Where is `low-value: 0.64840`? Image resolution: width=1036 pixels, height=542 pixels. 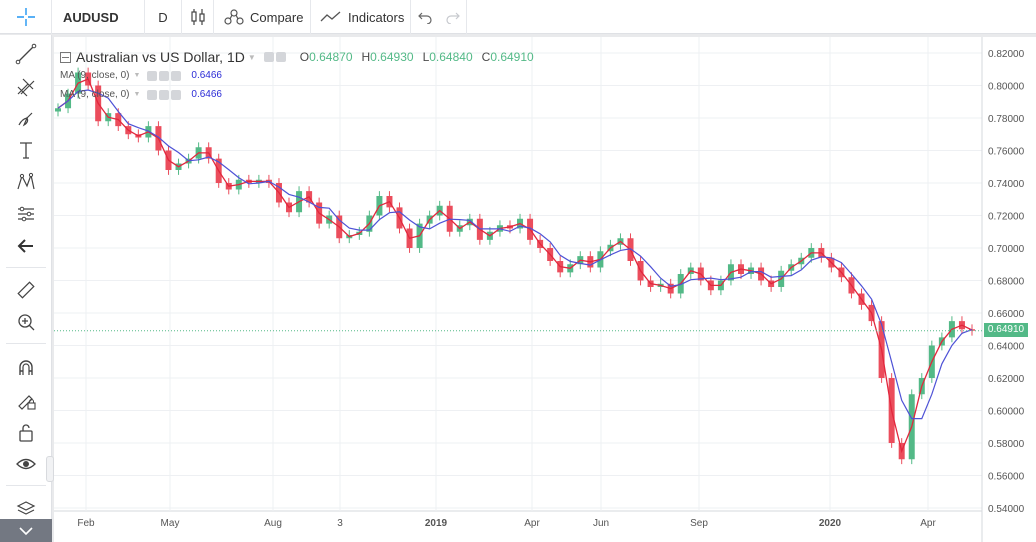 low-value: 0.64840 is located at coordinates (451, 57).